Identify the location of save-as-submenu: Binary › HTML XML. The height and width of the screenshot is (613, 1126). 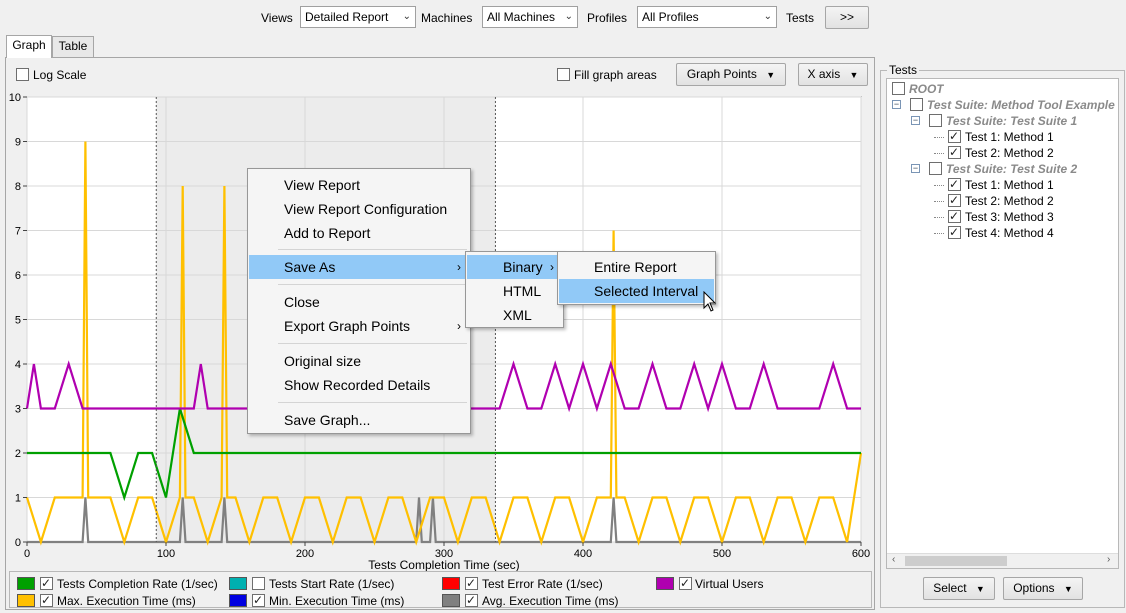
(514, 289).